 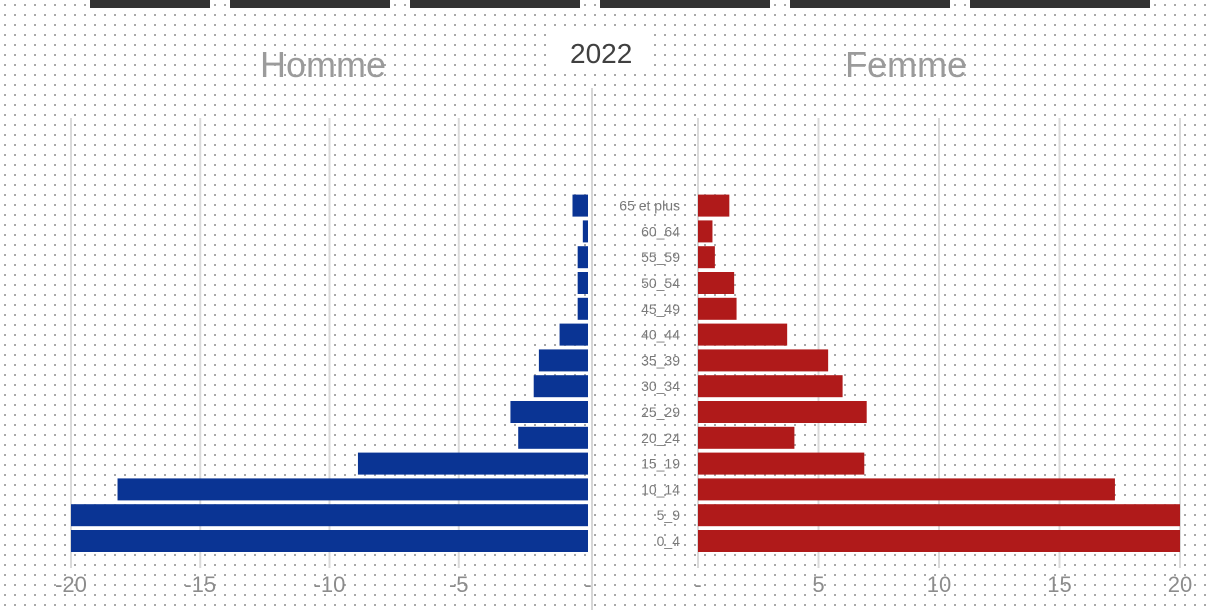 I want to click on left-x-tick-label: -10, so click(x=330, y=584).